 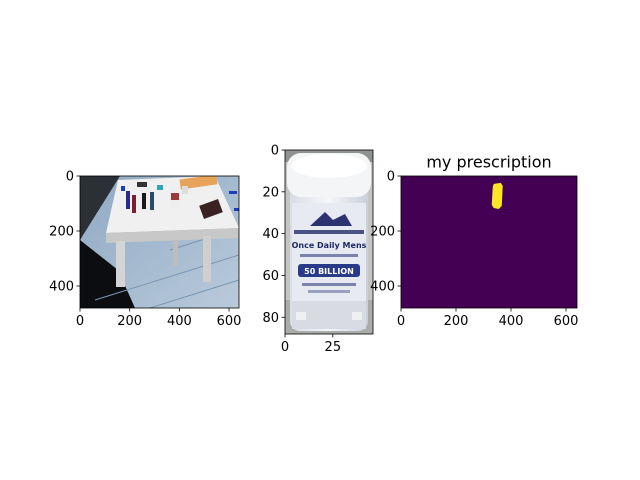 I want to click on mask-title: my prescription, so click(x=488, y=162).